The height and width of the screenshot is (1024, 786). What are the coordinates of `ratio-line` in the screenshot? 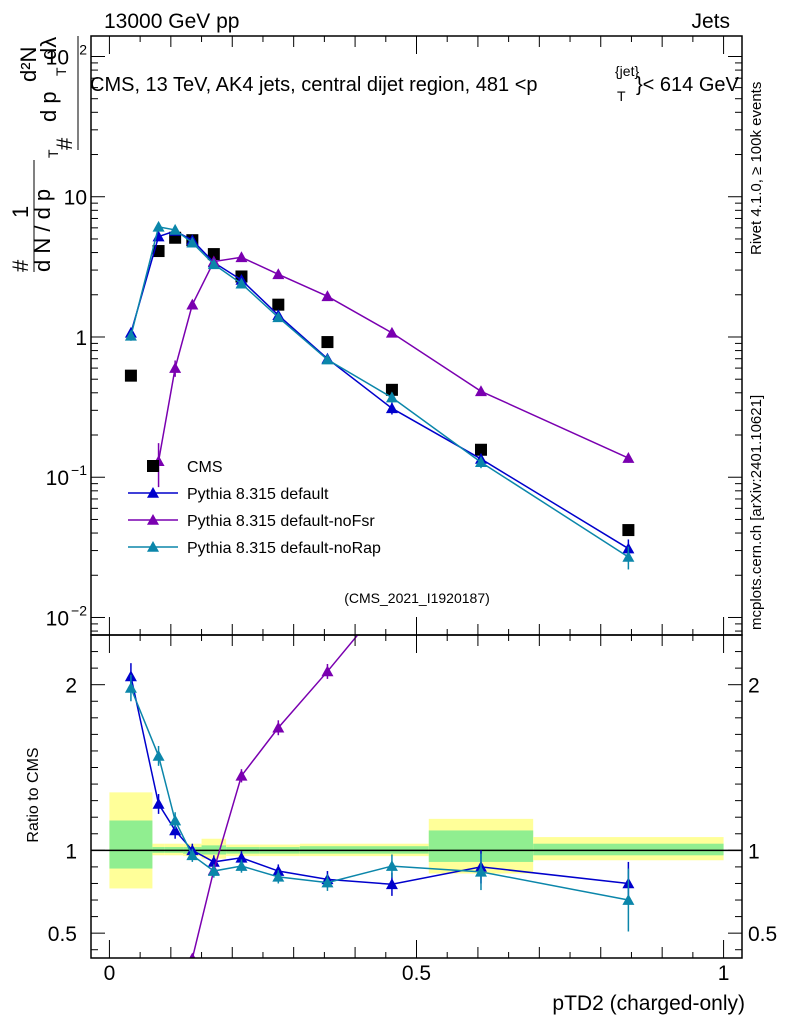 It's located at (275, 796).